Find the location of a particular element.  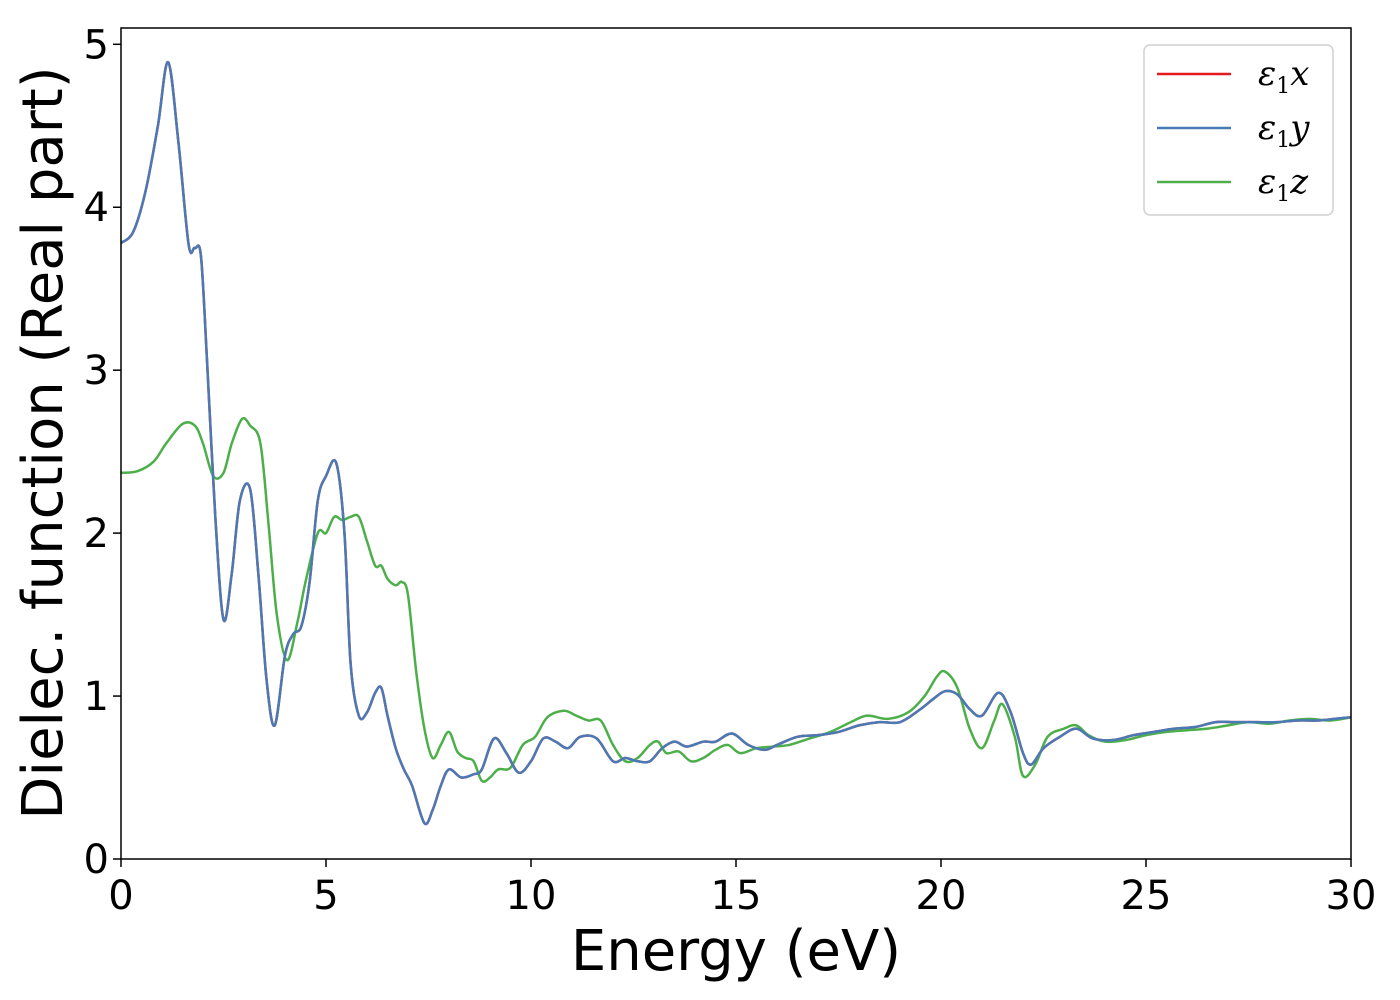

y-tick-label: 5 is located at coordinates (96, 45).